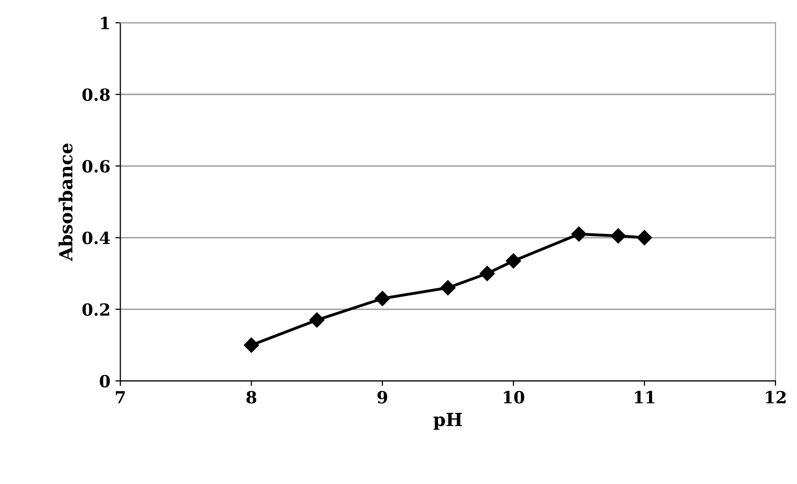  I want to click on x-tick-label: 7, so click(120, 397).